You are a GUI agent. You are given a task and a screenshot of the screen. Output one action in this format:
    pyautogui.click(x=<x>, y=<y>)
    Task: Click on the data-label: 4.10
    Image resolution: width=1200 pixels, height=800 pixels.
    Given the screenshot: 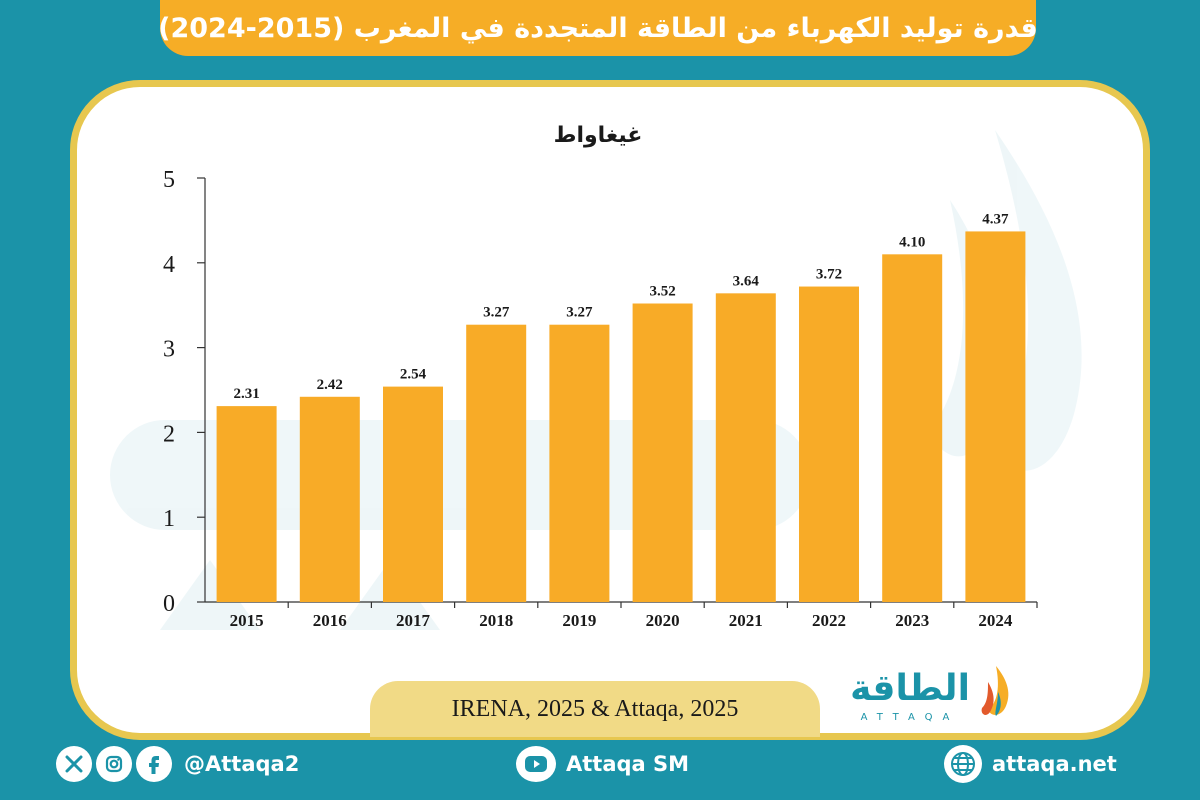 What is the action you would take?
    pyautogui.click(x=912, y=242)
    